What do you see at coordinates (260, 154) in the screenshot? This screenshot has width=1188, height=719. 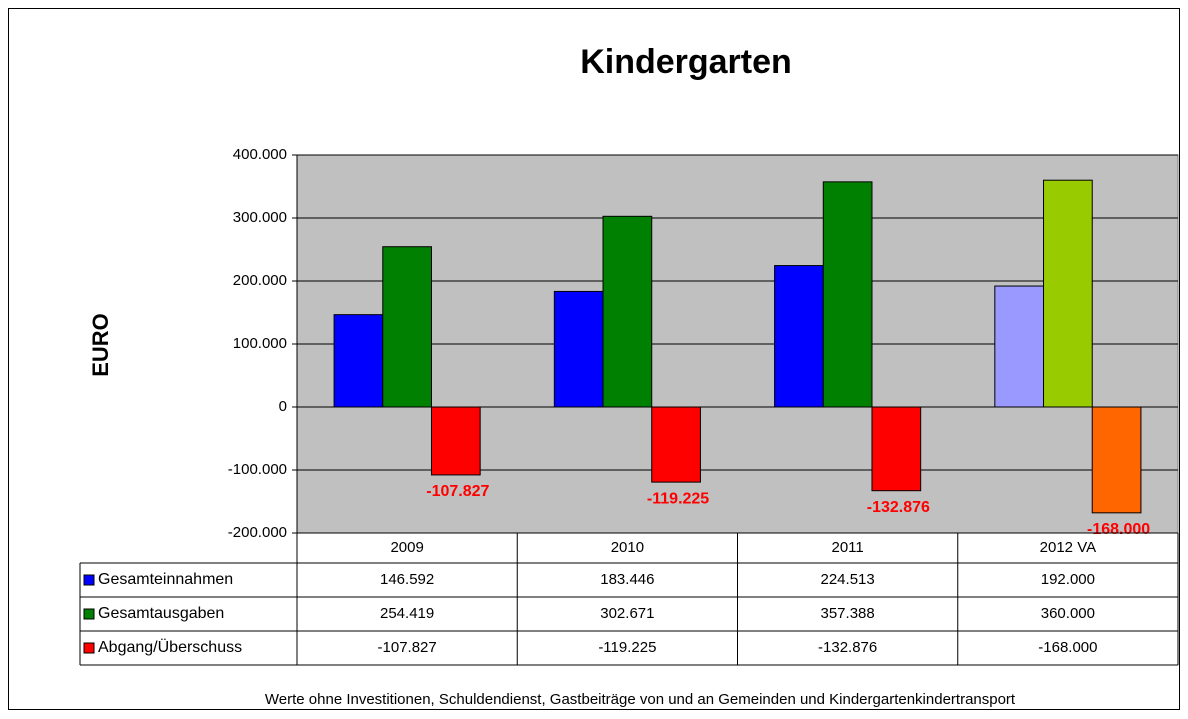 I see `y-tick-label: 400.000` at bounding box center [260, 154].